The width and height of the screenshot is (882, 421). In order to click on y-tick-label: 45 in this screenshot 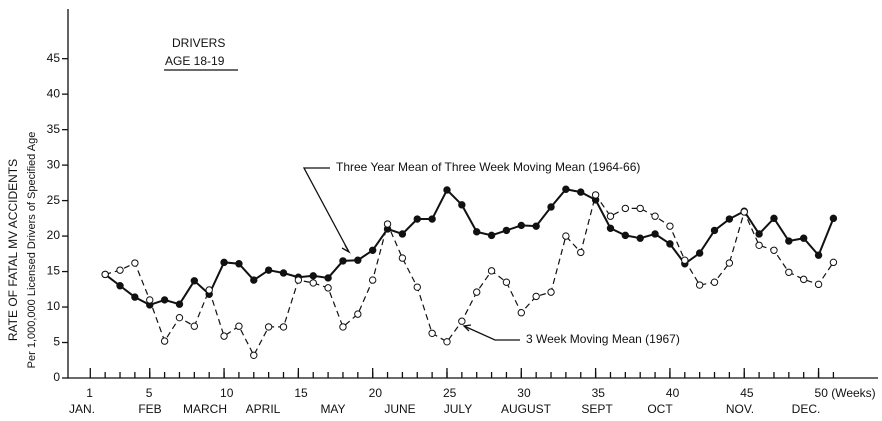, I will do `click(54, 58)`.